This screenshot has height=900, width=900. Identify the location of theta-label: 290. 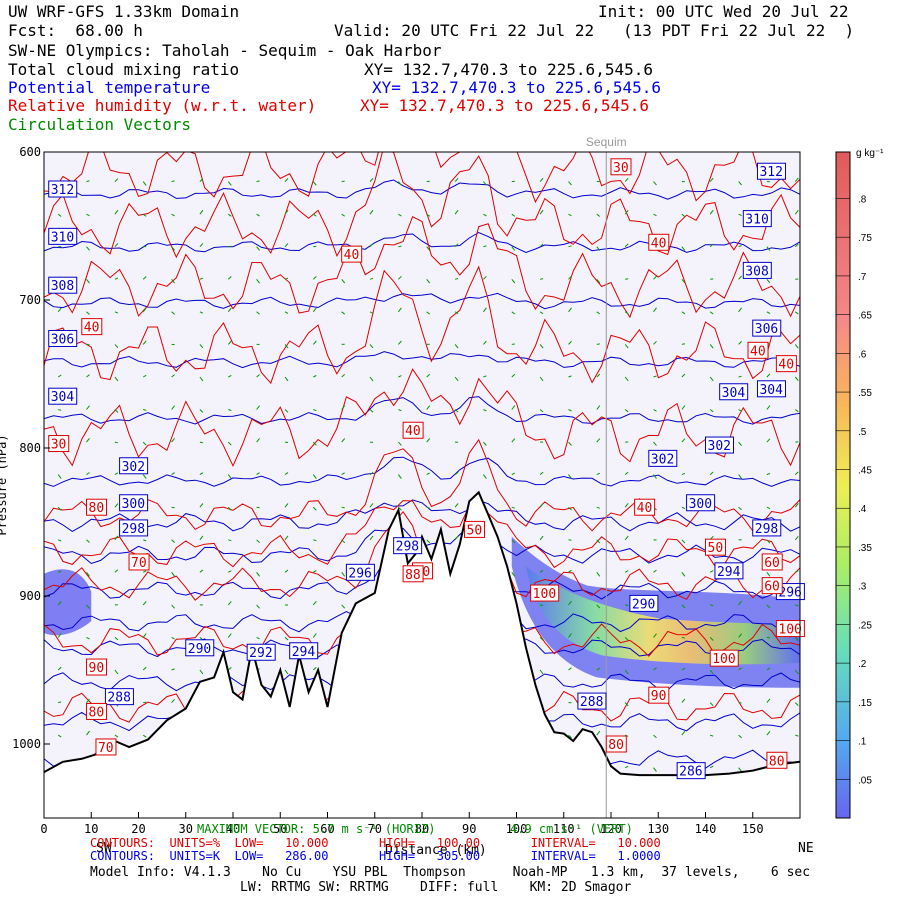
(643, 604).